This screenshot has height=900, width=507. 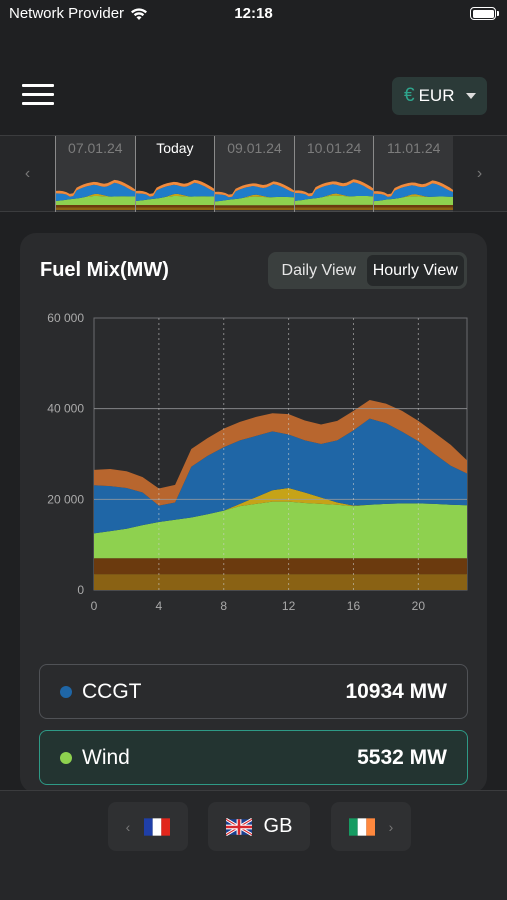 I want to click on country-bar: ‹ GB ›, so click(x=253, y=845).